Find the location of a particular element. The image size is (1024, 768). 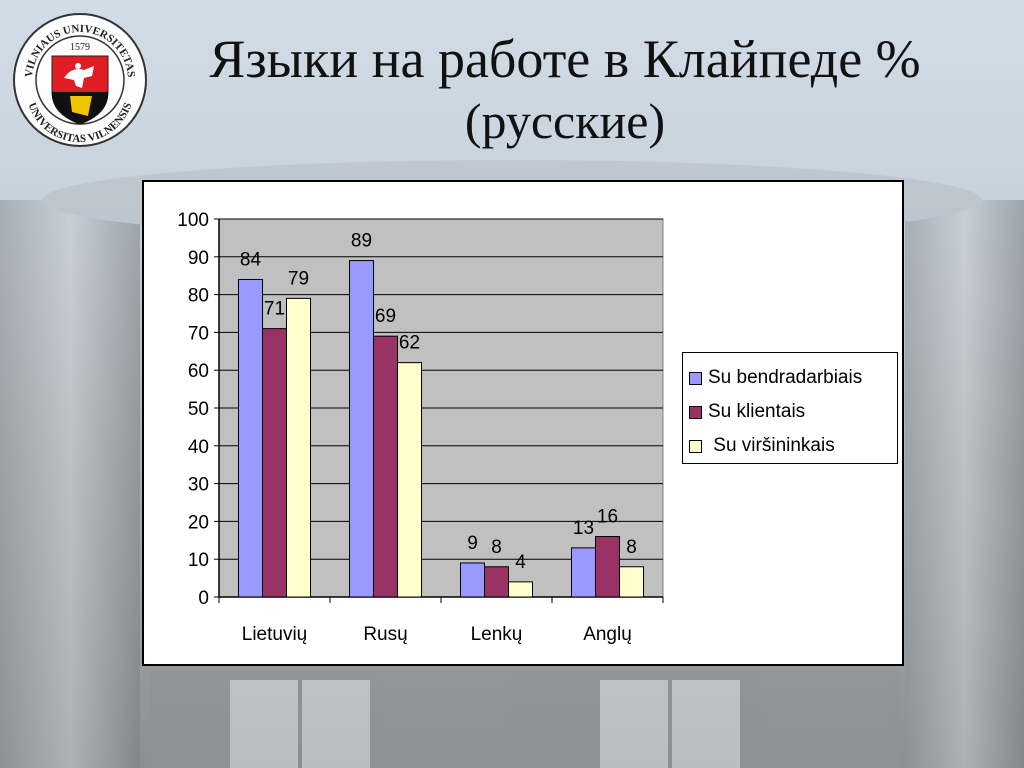

y-tick-label: 60 is located at coordinates (198, 371).